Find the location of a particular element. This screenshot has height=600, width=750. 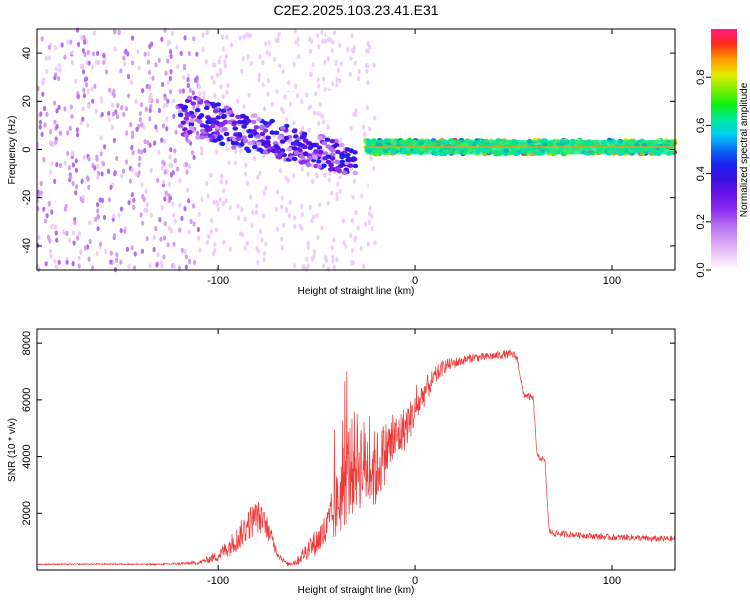

x-tick-label: 100 is located at coordinates (612, 281).